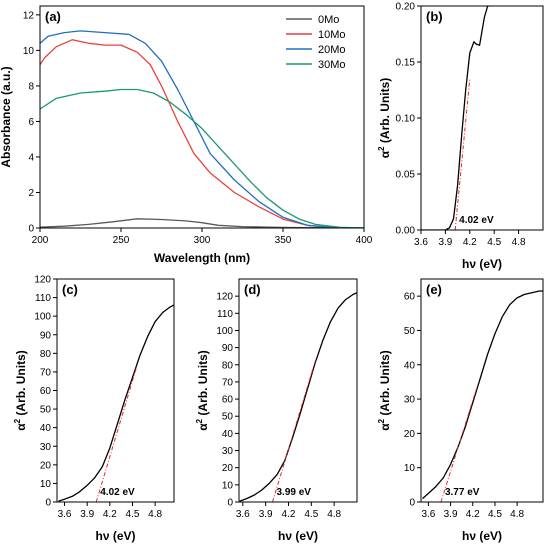  What do you see at coordinates (434, 289) in the screenshot?
I see `panel-label: (e)` at bounding box center [434, 289].